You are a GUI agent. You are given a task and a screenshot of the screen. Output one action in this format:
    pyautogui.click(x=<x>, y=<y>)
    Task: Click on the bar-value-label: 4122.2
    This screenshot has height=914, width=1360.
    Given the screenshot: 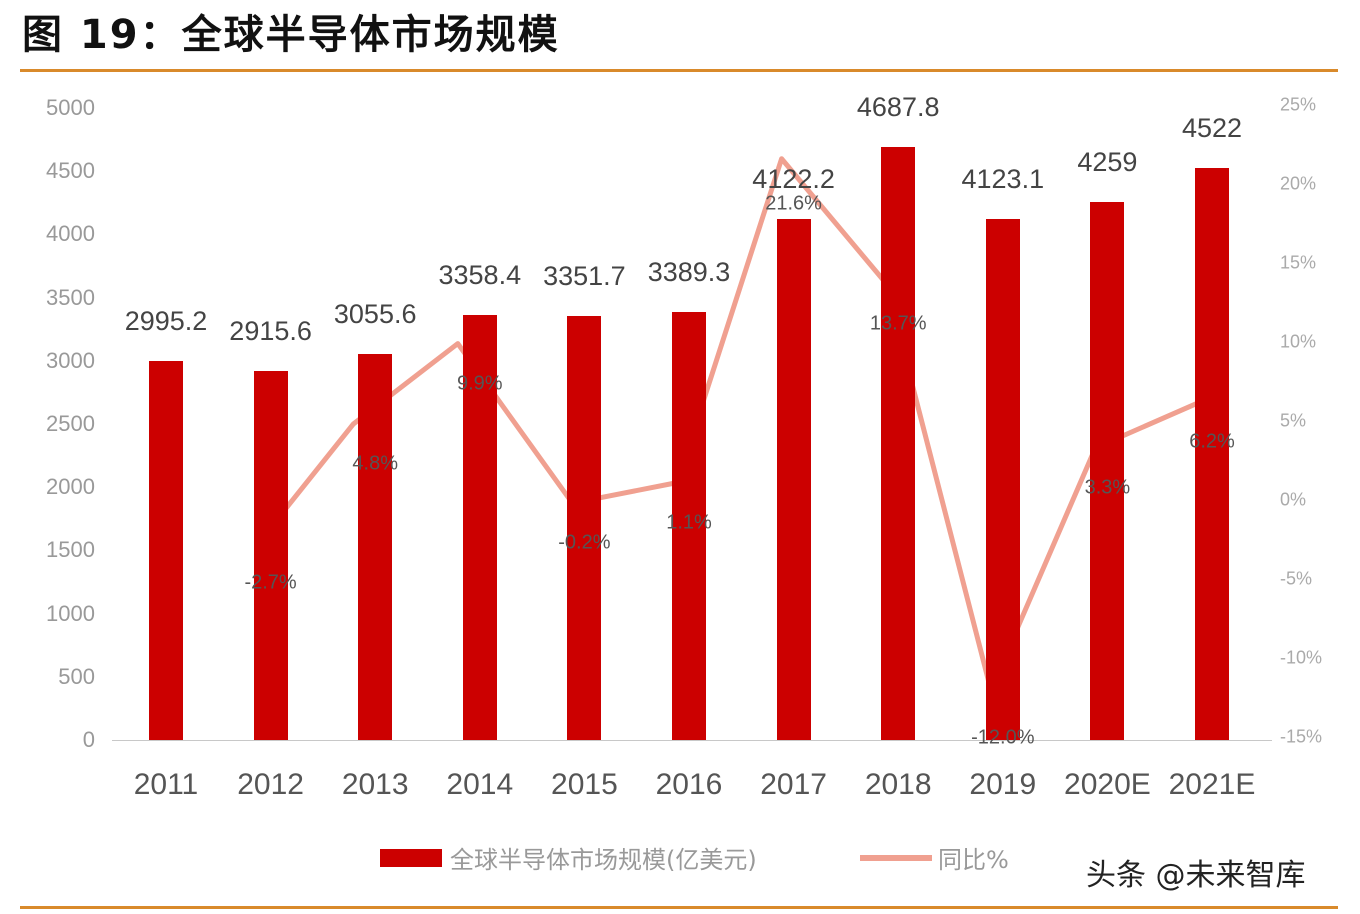 What is the action you would take?
    pyautogui.click(x=793, y=178)
    